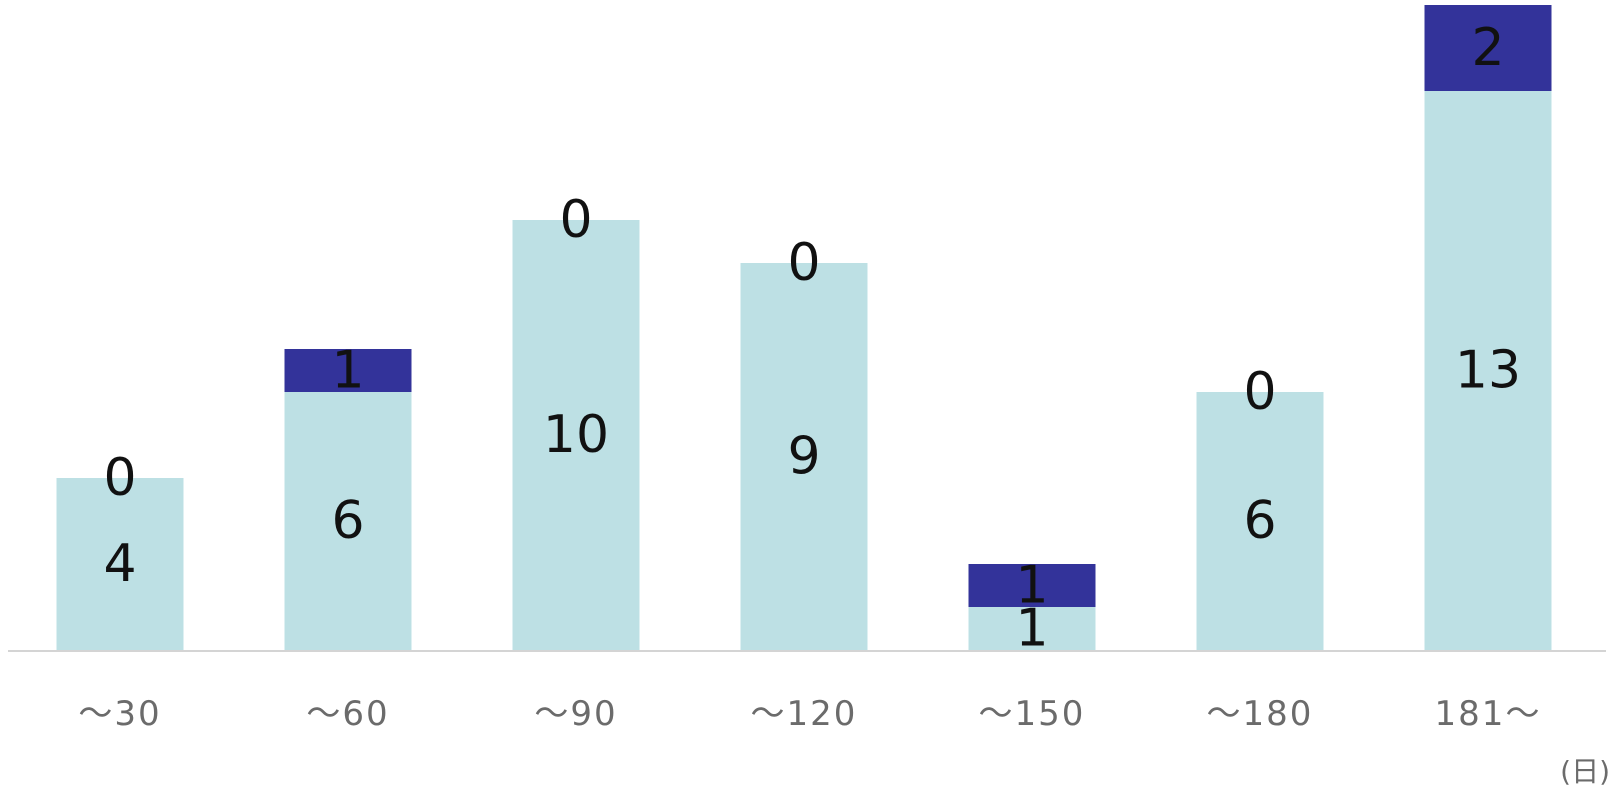 This screenshot has width=1614, height=793. What do you see at coordinates (1585, 771) in the screenshot?
I see `unit-label: (日)` at bounding box center [1585, 771].